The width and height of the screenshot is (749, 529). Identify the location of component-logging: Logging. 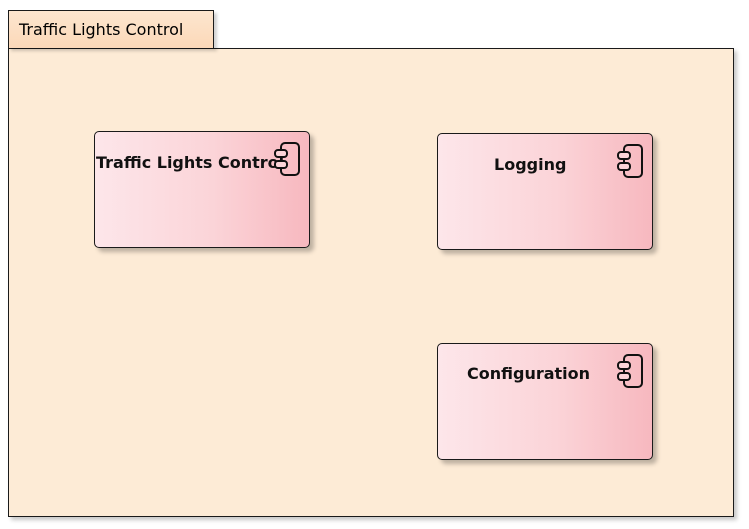
(545, 191).